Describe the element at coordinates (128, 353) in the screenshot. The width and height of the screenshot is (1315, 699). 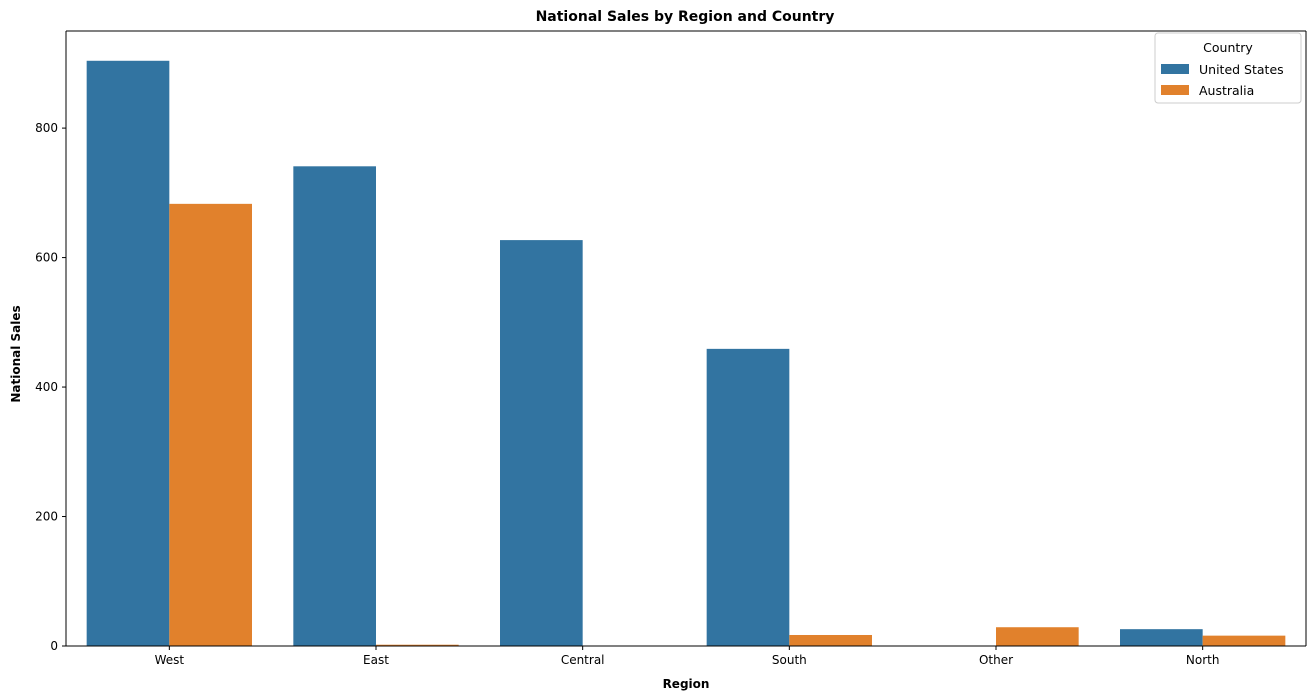
I see `bar-united-states-west` at that location.